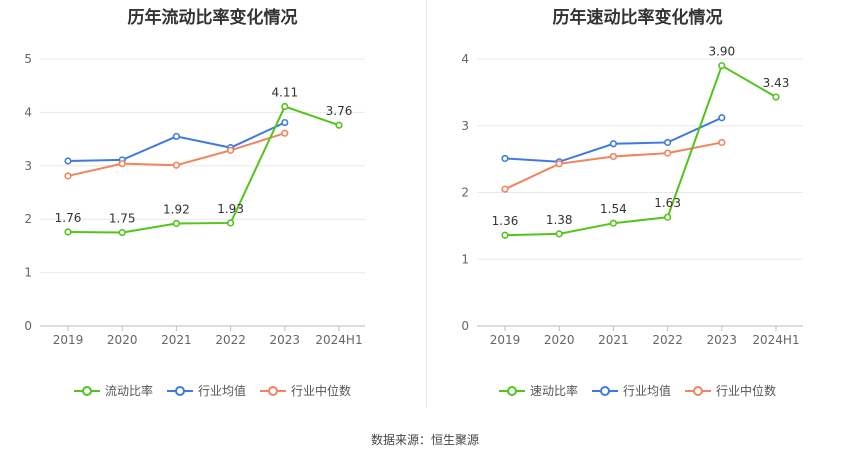 This screenshot has height=459, width=850. I want to click on legend: 速动比率 行业均值 行业中位数, so click(637, 390).